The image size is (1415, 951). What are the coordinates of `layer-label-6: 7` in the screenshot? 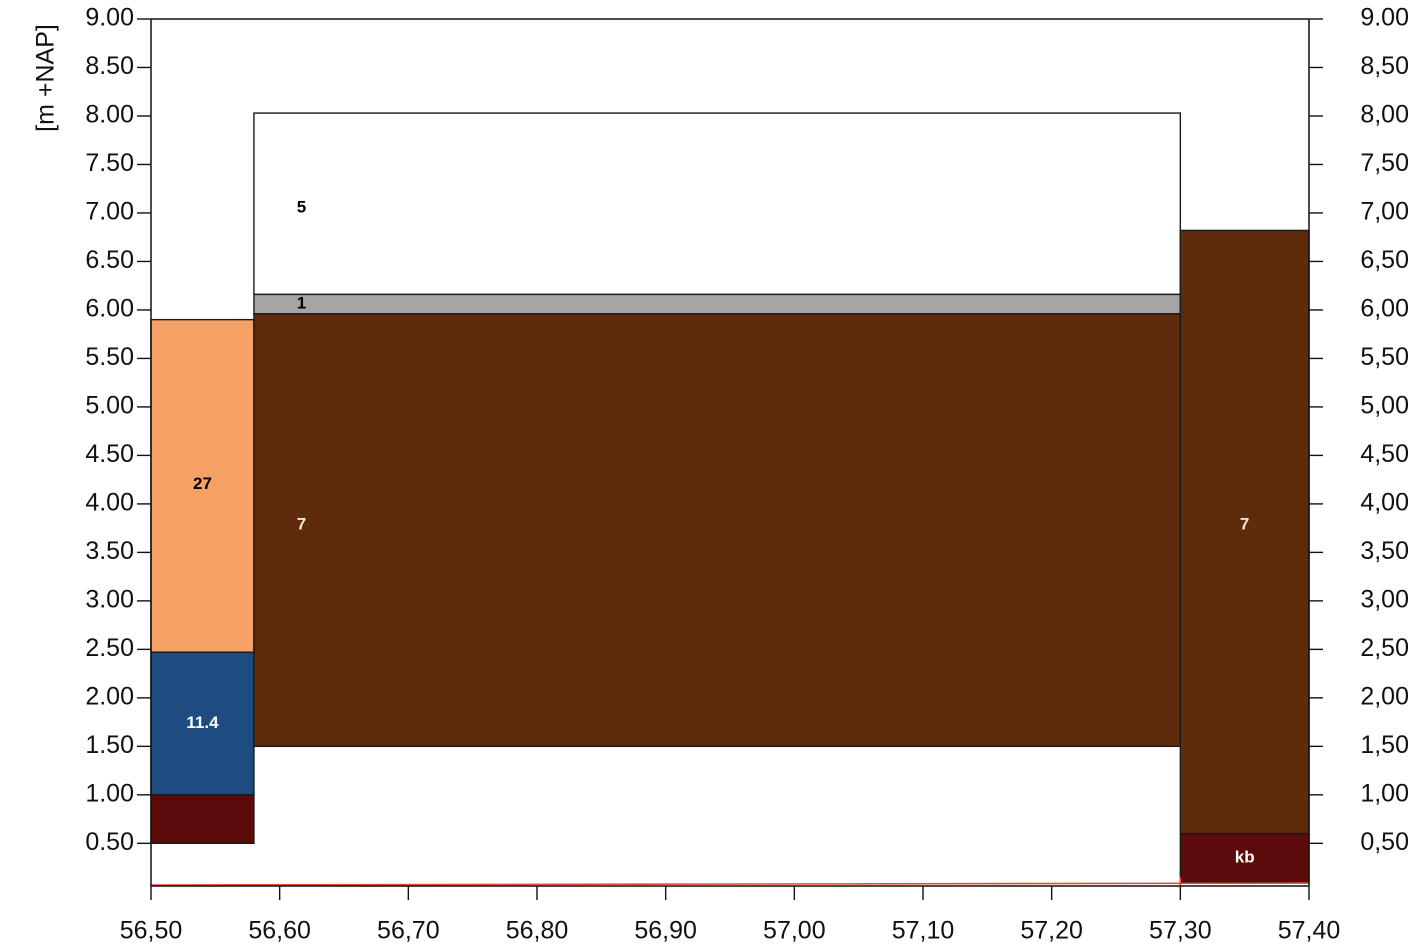 It's located at (1244, 524).